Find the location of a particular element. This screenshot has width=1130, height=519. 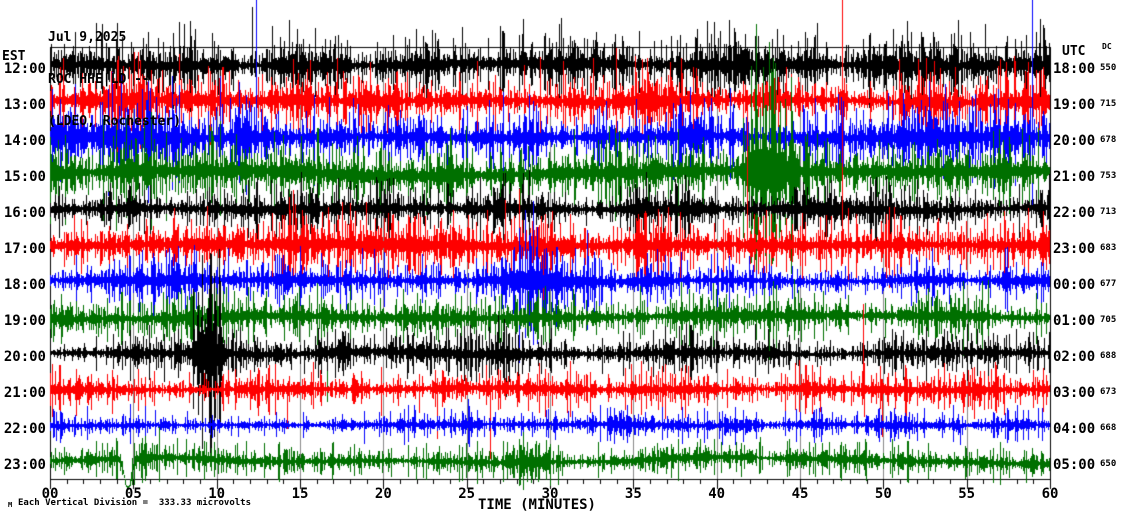

utc-label-23:00: 23:00 is located at coordinates (1074, 249).